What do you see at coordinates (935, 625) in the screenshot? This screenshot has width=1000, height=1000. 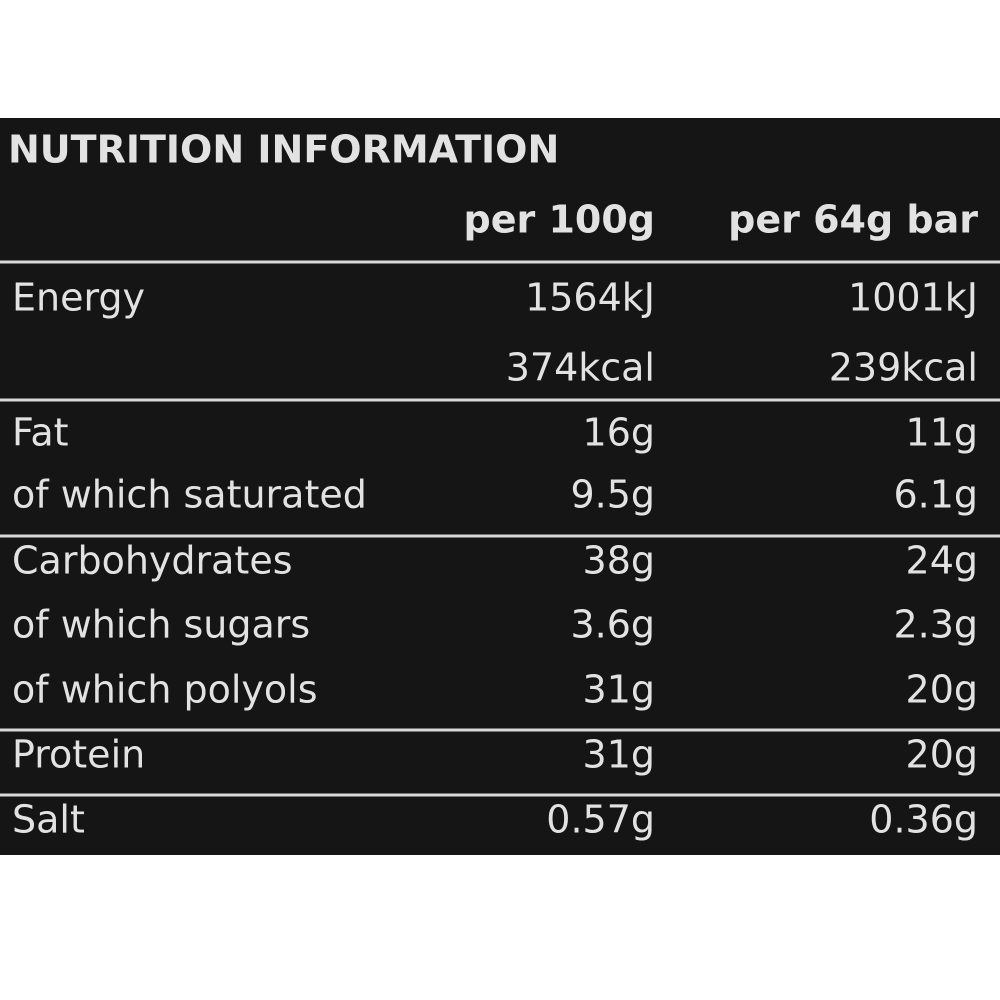 I see `cell: 2.3g` at bounding box center [935, 625].